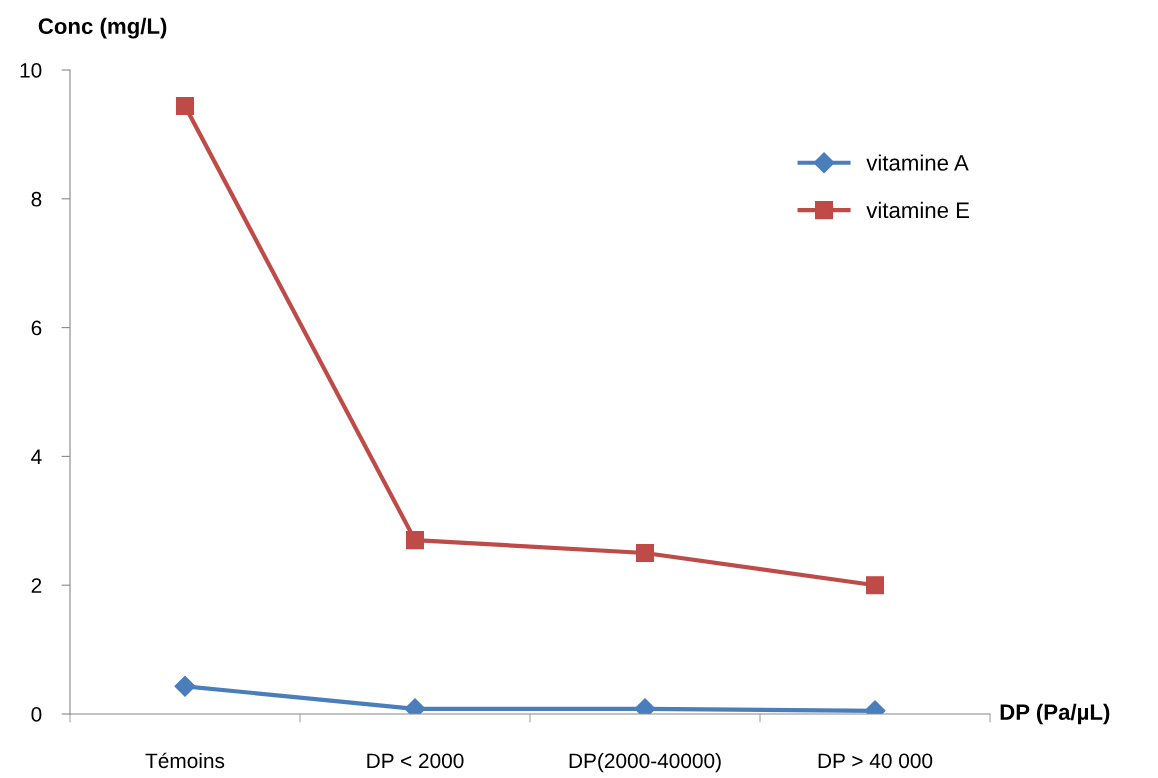  Describe the element at coordinates (185, 760) in the screenshot. I see `x-tick-label: Témoins` at that location.